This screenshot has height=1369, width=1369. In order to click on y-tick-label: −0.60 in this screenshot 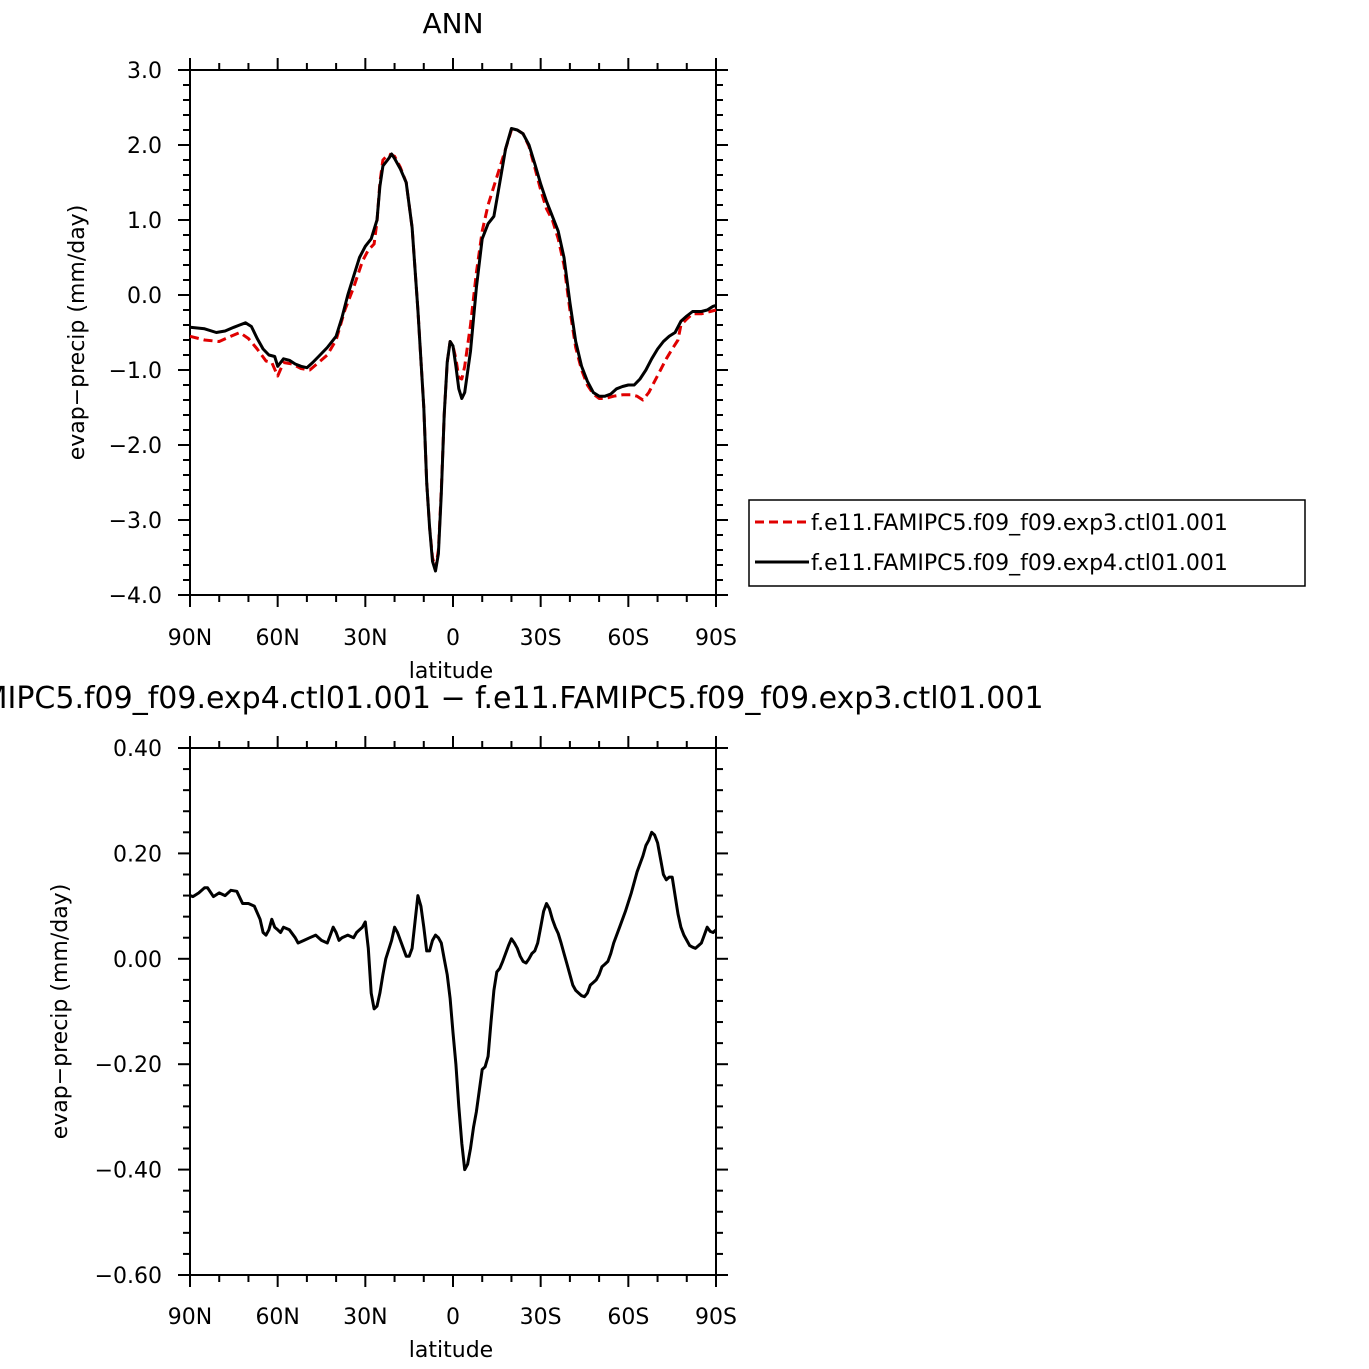, I will do `click(128, 1276)`.